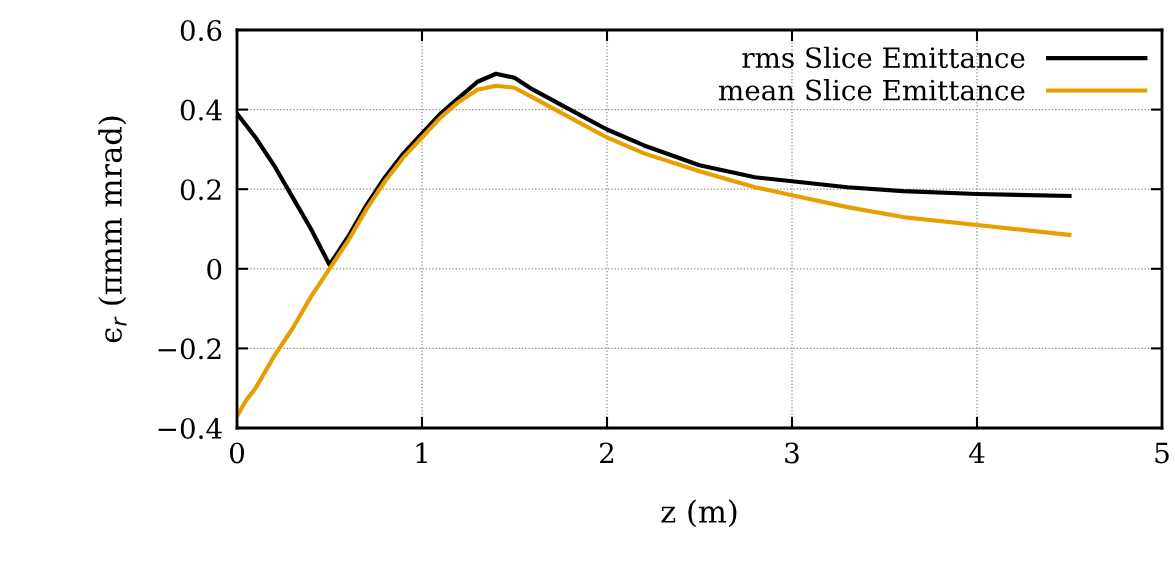  What do you see at coordinates (871, 90) in the screenshot?
I see `legend-label: mean Slice Emittance` at bounding box center [871, 90].